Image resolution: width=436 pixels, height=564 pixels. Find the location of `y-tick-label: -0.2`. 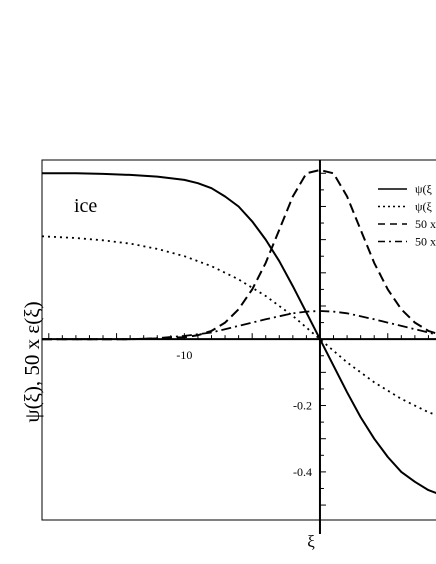

y-tick-label: -0.2 is located at coordinates (302, 406).